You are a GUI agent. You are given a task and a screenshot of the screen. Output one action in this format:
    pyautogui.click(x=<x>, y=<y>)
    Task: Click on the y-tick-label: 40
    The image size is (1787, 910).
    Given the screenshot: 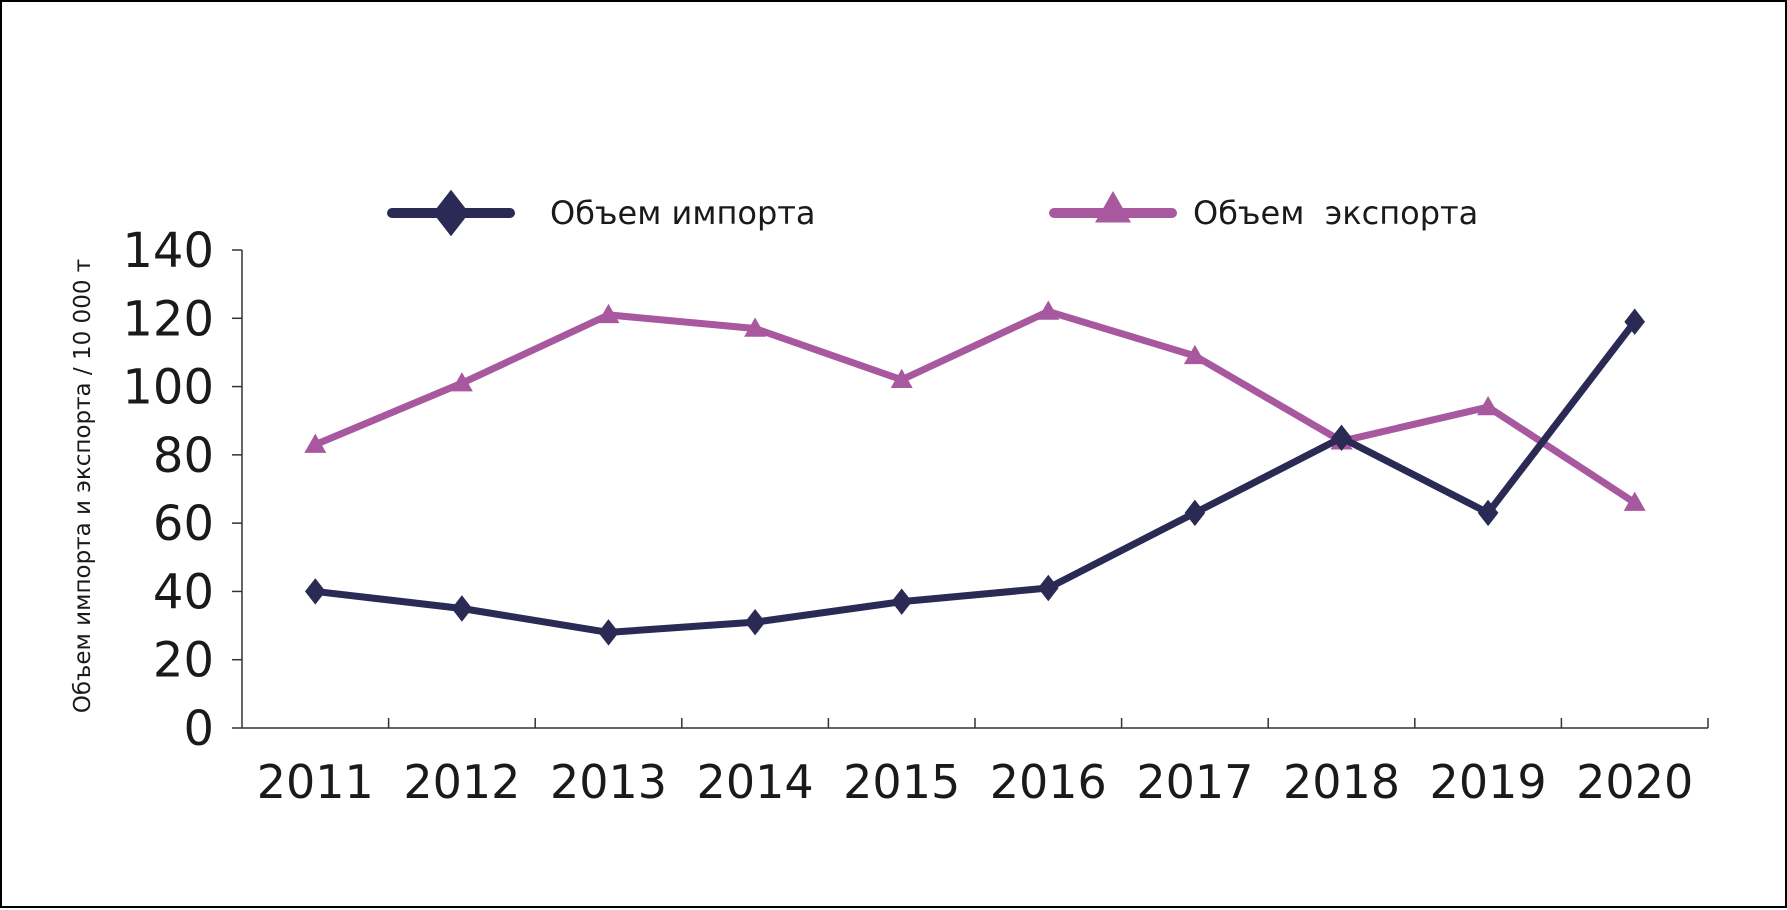 What is the action you would take?
    pyautogui.click(x=183, y=592)
    